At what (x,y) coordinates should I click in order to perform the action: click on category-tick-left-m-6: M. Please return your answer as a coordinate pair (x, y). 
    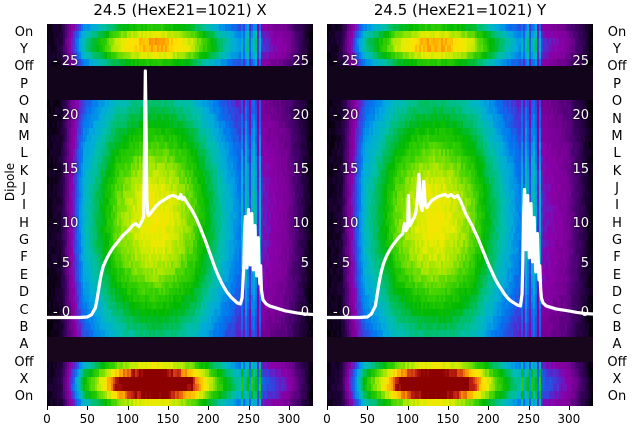
    Looking at the image, I should click on (24, 136).